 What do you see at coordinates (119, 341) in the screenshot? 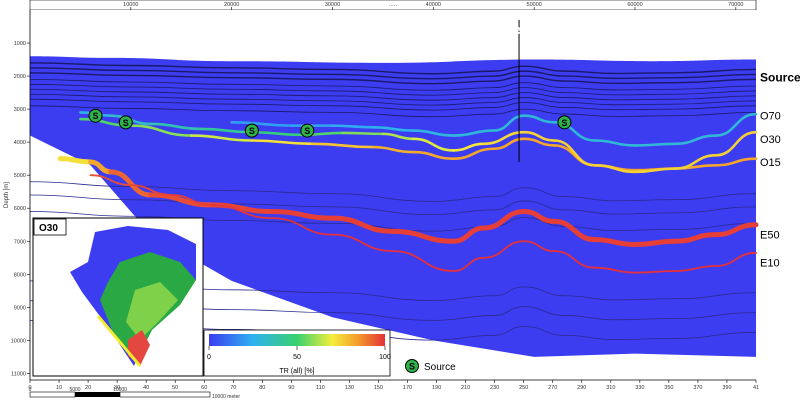
I see `inset-section-line` at bounding box center [119, 341].